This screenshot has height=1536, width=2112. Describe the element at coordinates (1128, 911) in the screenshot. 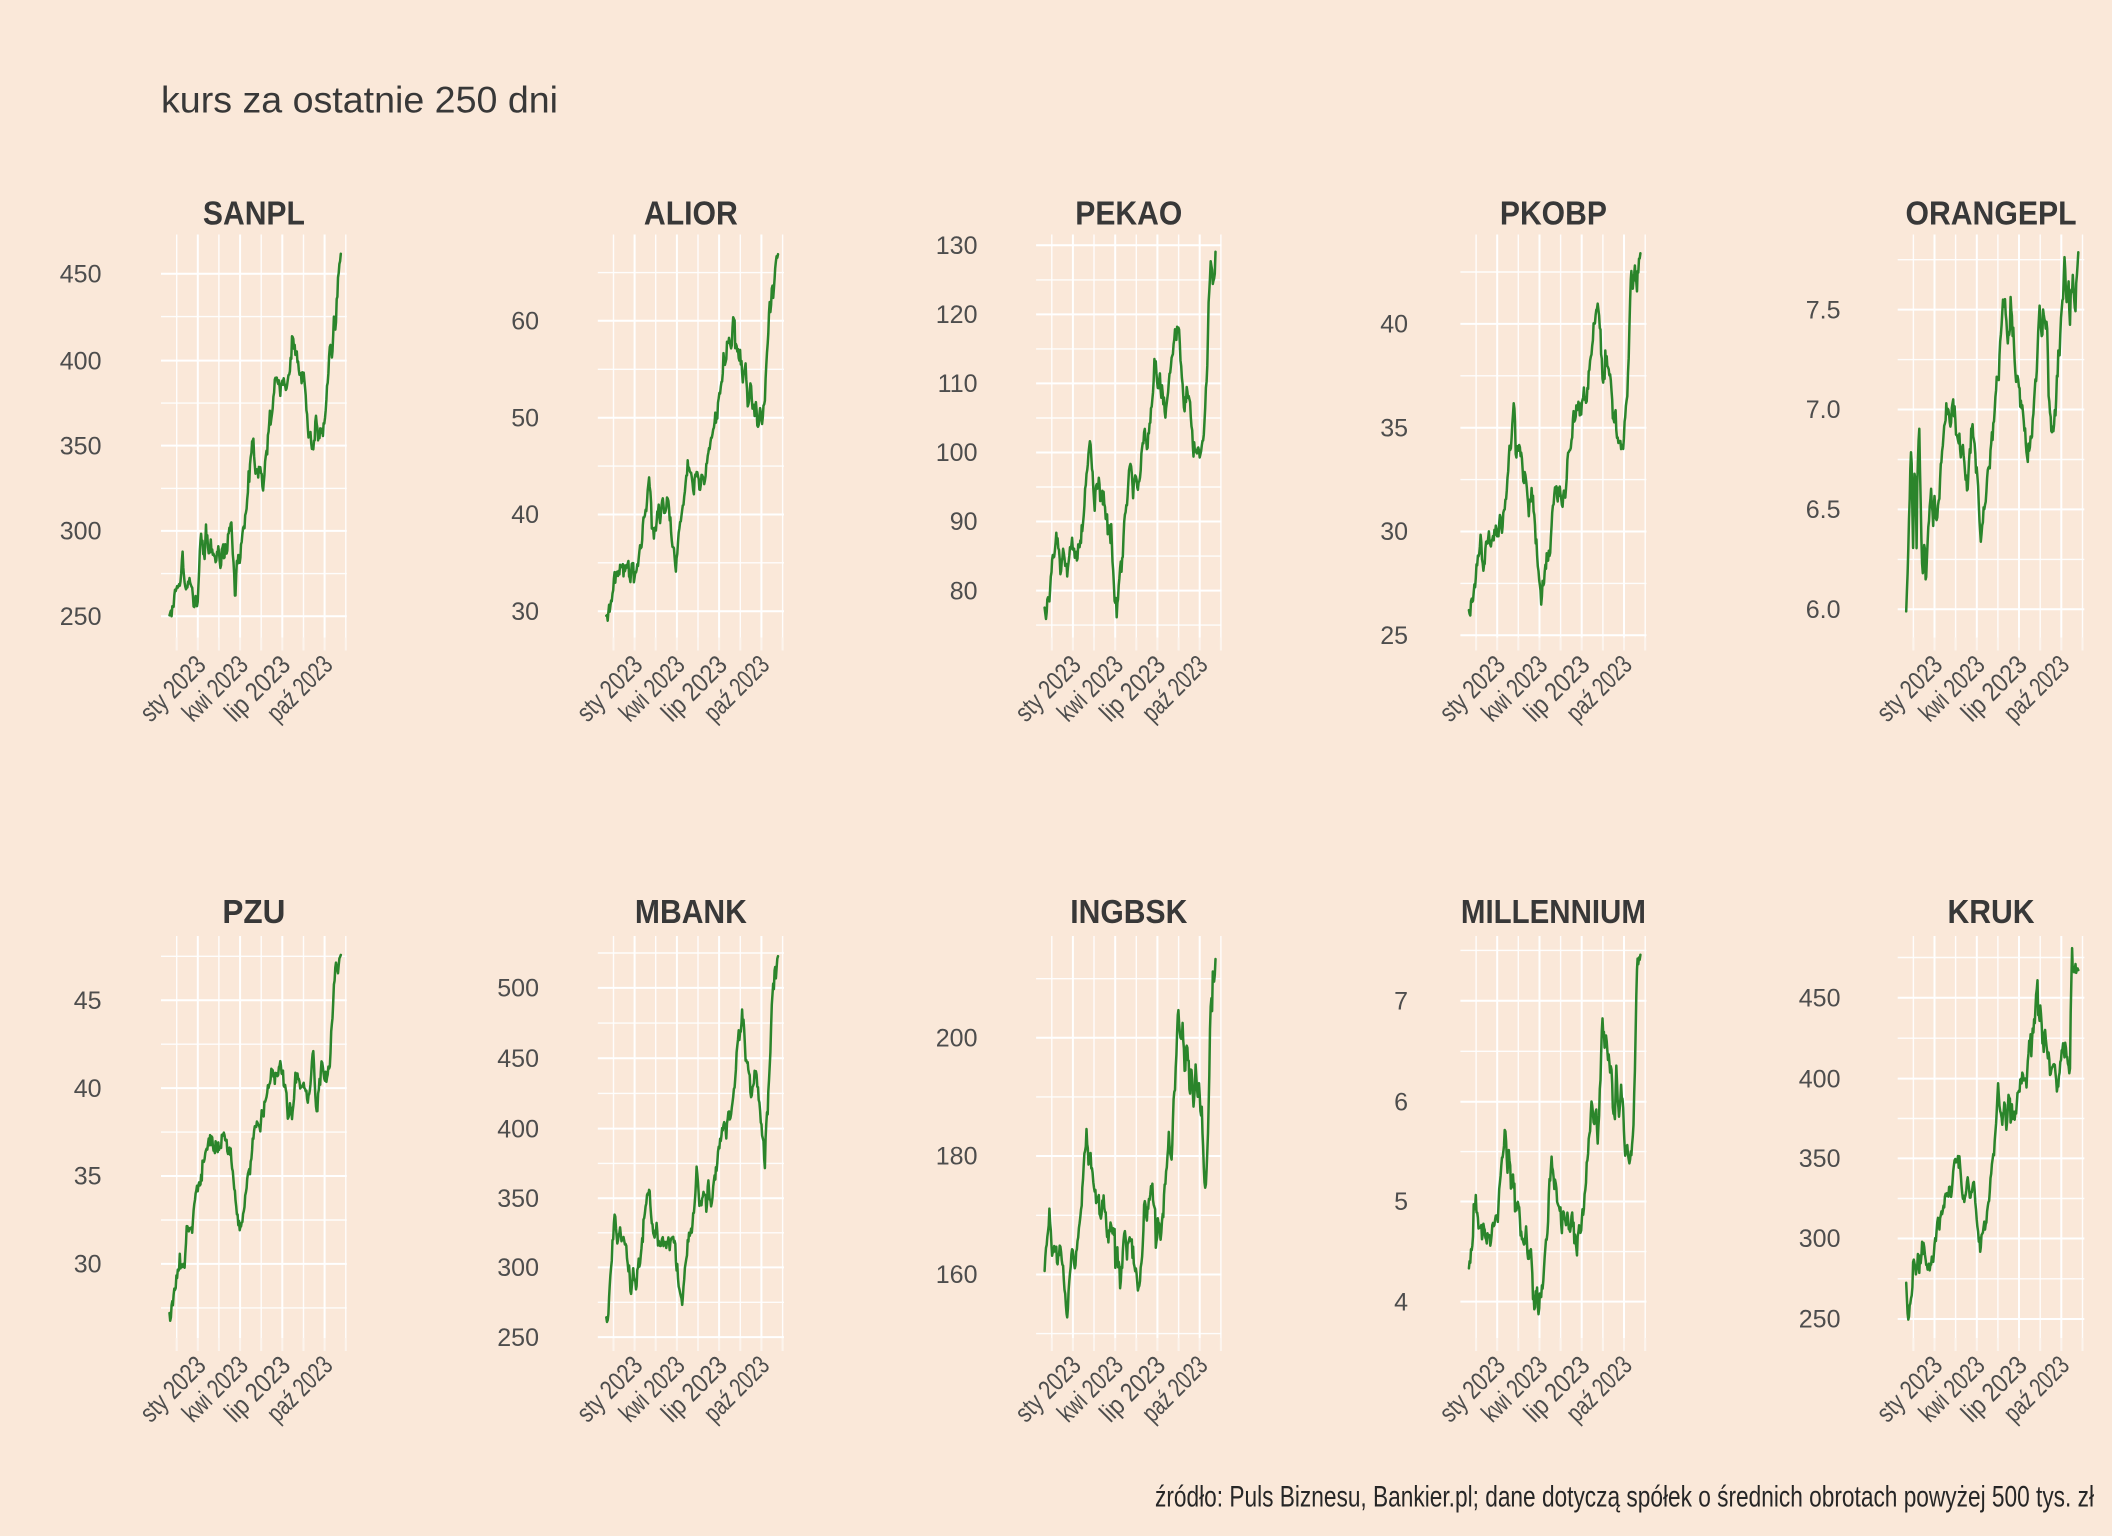

I see `svg-text: INGBSK` at that location.